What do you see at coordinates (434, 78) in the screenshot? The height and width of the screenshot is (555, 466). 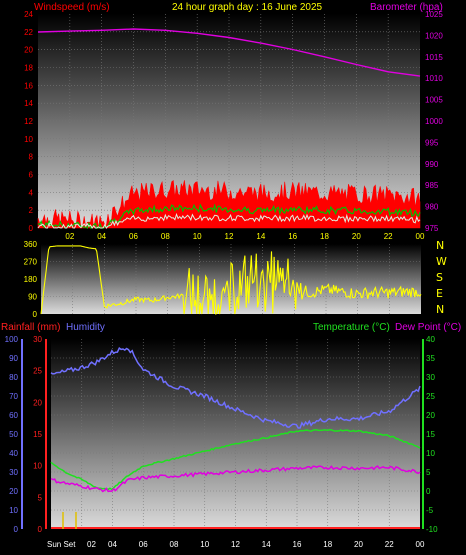 I see `barometer-tick: 1010` at bounding box center [434, 78].